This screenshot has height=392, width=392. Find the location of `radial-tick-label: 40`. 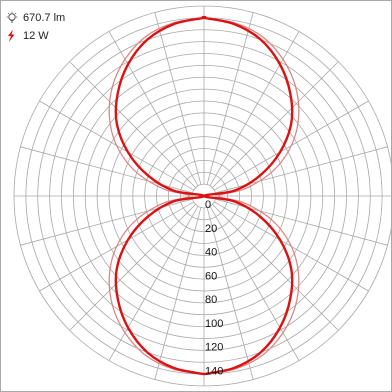

radial-tick-label: 40 is located at coordinates (211, 253).